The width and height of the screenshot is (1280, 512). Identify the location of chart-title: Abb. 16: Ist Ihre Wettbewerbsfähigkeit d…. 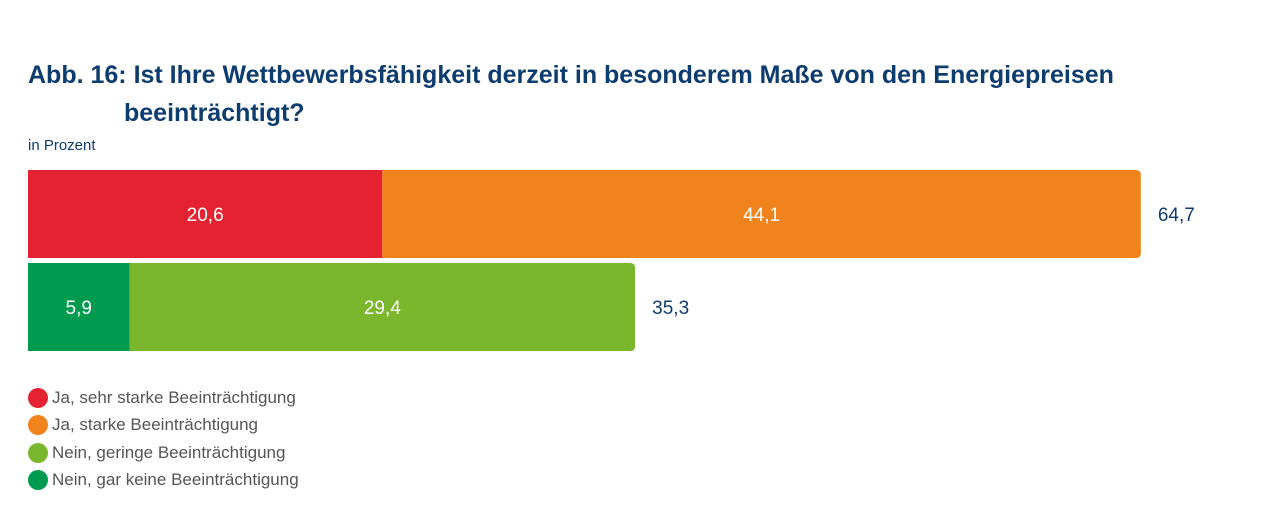
(571, 94).